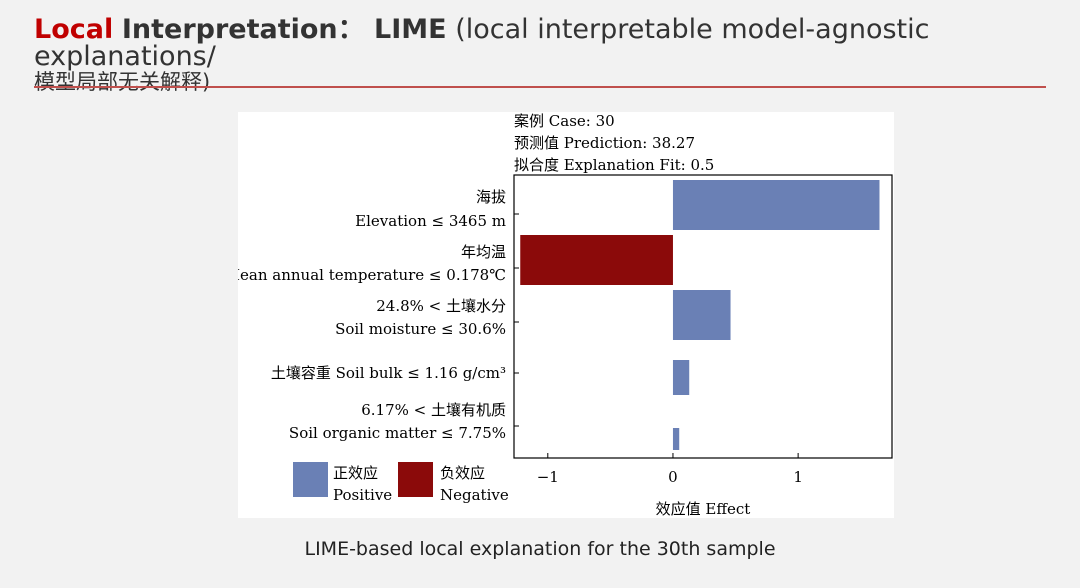 The image size is (1080, 588). What do you see at coordinates (420, 329) in the screenshot?
I see `y-tick-label: Soil moisture ≤ 30.6%` at bounding box center [420, 329].